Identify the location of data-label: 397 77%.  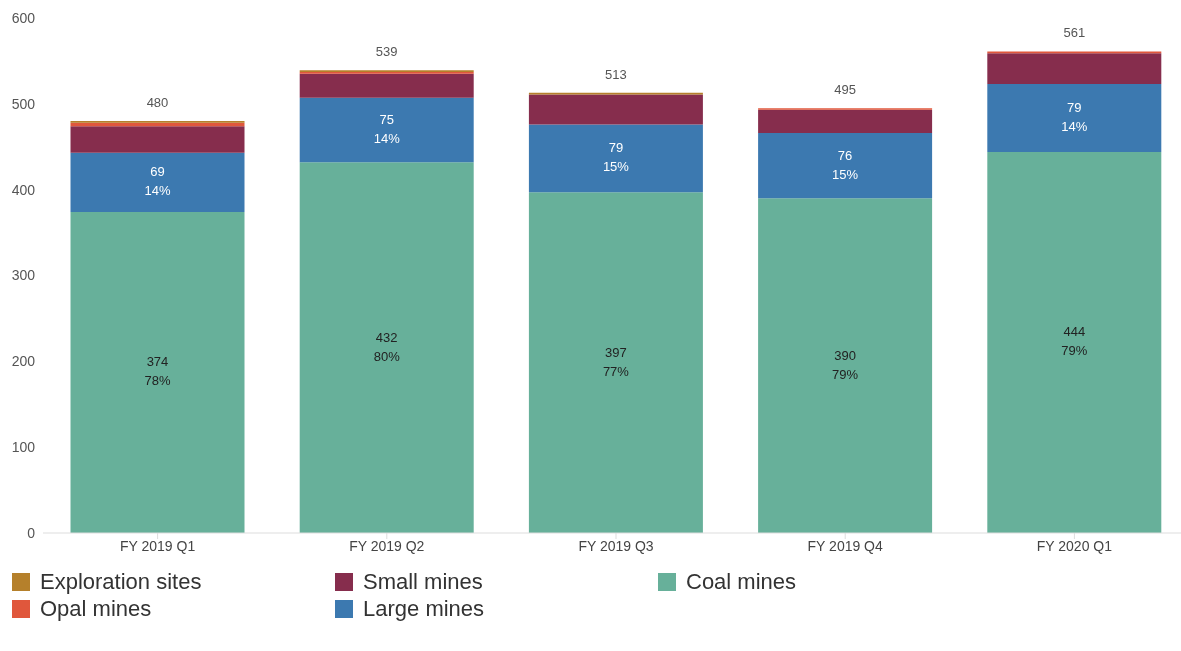
(616, 362).